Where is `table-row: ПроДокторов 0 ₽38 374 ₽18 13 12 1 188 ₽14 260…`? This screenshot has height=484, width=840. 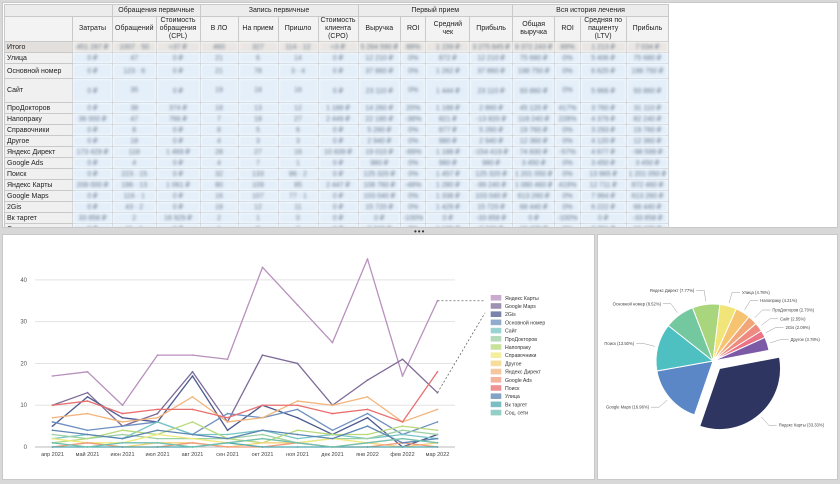 table-row: ПроДокторов 0 ₽38 374 ₽18 13 12 1 188 ₽14 260… is located at coordinates (337, 108).